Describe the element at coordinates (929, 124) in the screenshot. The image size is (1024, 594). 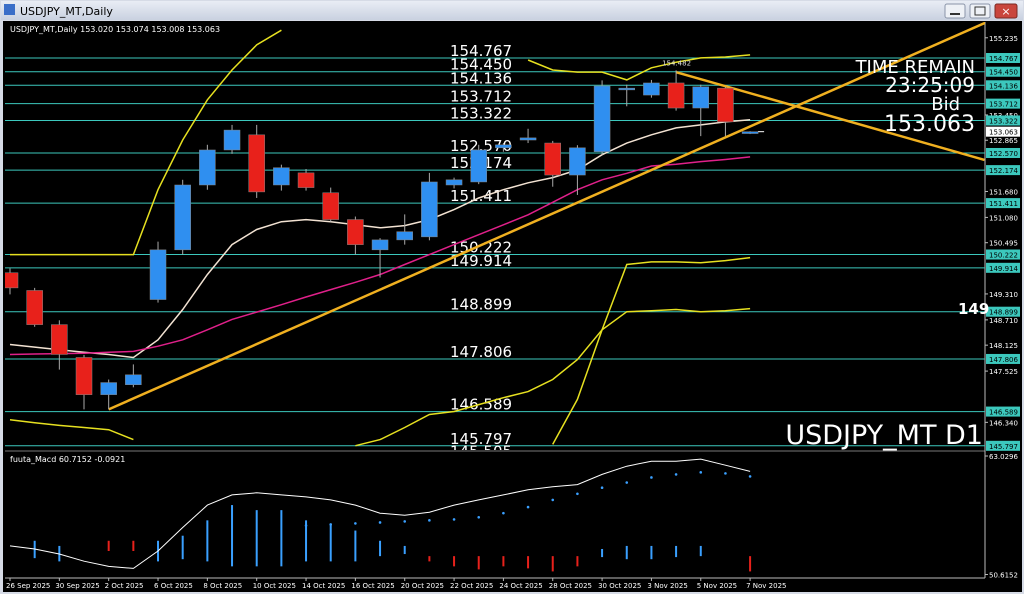
I see `bid-price: 153.063` at that location.